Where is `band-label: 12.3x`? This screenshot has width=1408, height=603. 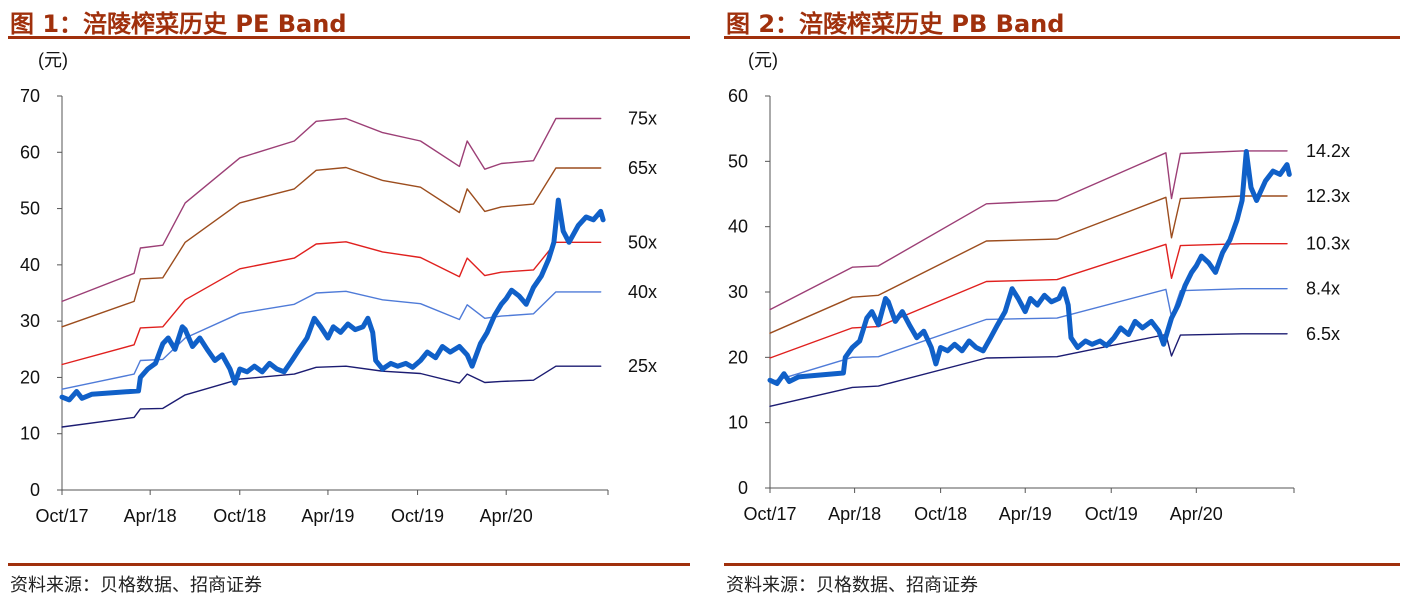
band-label: 12.3x is located at coordinates (1328, 196).